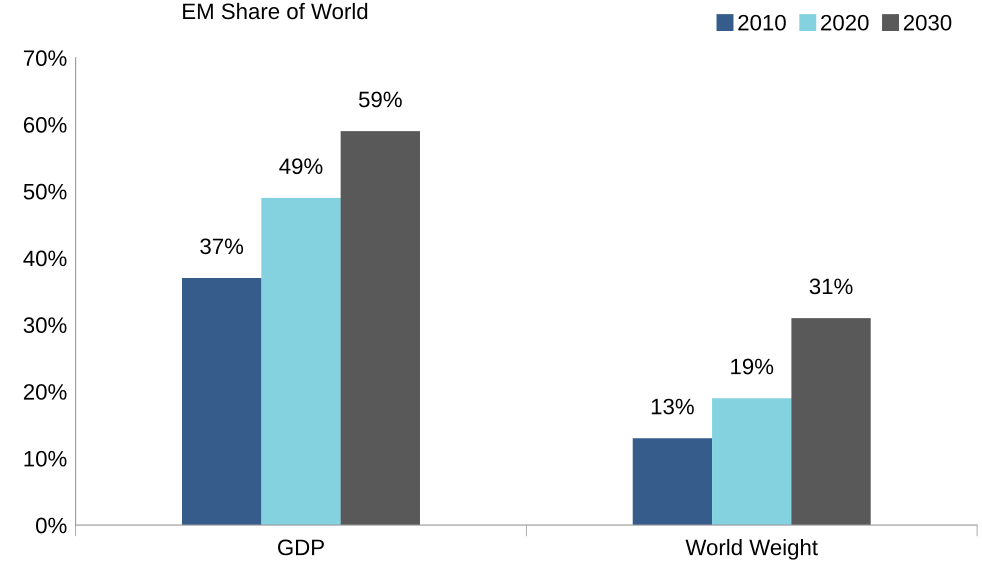  What do you see at coordinates (275, 11) in the screenshot?
I see `chart-title: EM Share of World` at bounding box center [275, 11].